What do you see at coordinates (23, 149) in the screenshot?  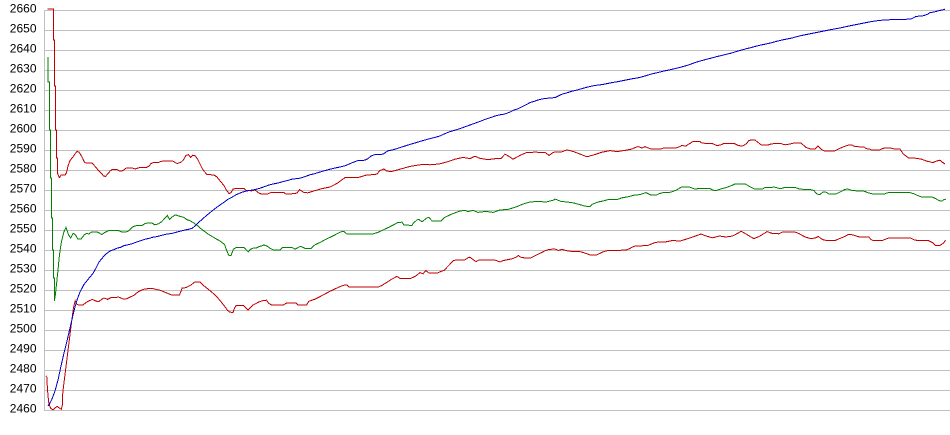 I see `svg-text: 2590` at bounding box center [23, 149].